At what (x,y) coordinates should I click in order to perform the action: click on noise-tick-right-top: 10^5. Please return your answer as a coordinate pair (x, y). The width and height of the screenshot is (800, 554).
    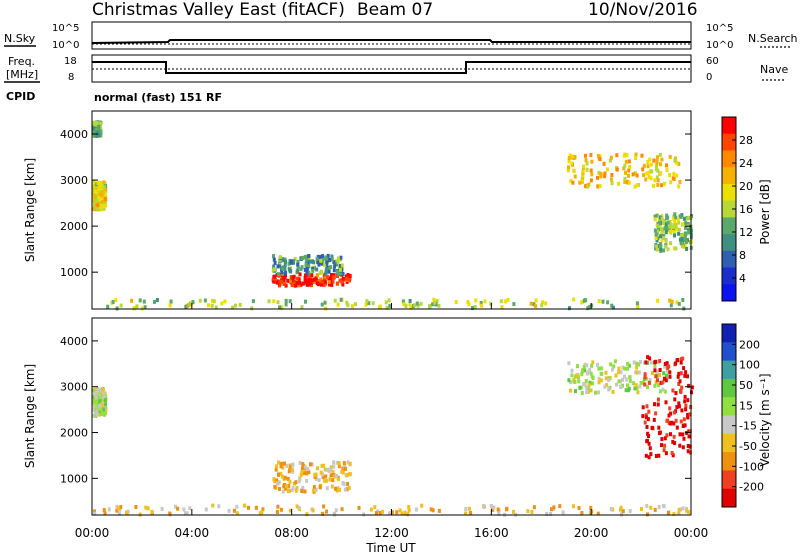
    Looking at the image, I should click on (719, 28).